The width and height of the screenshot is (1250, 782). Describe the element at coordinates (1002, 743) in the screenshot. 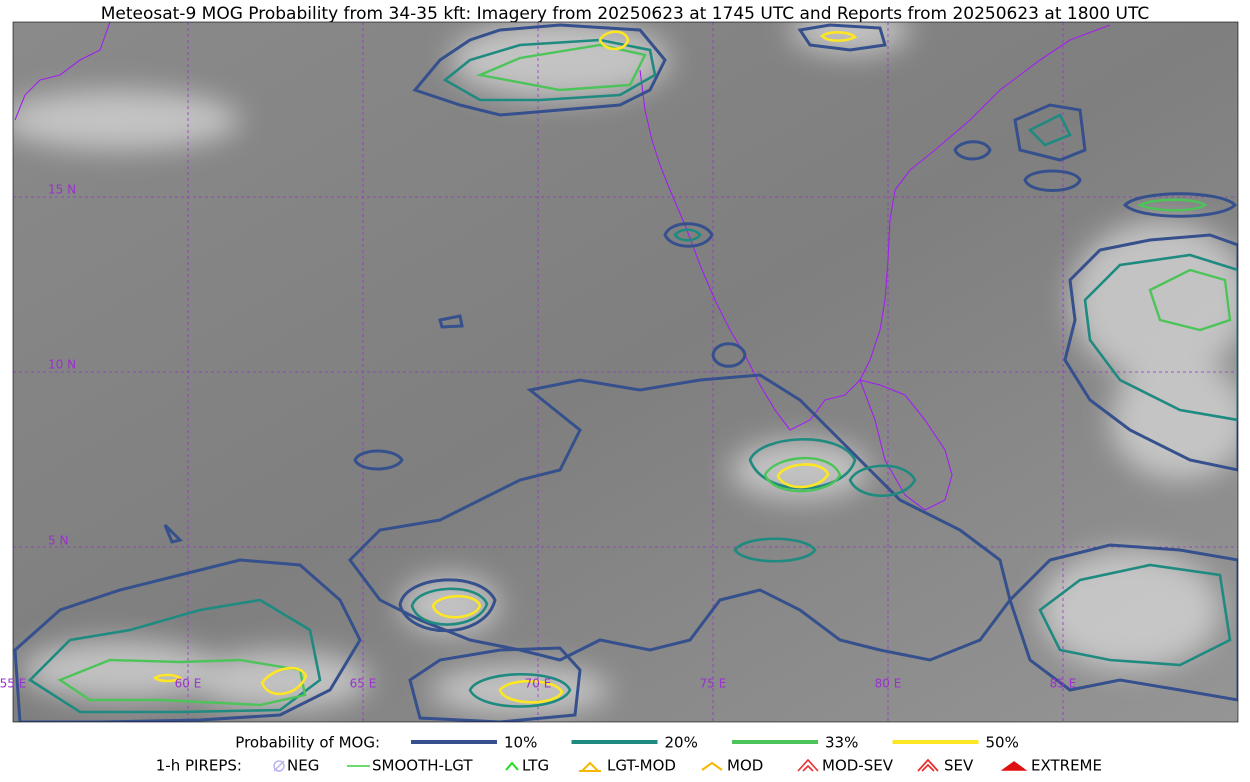

I see `legend-label: 50%` at that location.